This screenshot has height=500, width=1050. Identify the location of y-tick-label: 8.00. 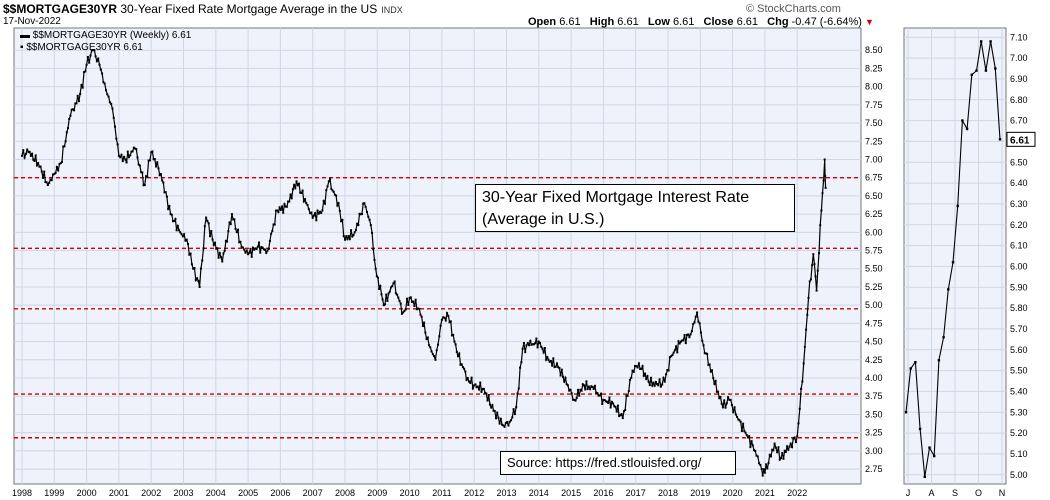
(874, 87).